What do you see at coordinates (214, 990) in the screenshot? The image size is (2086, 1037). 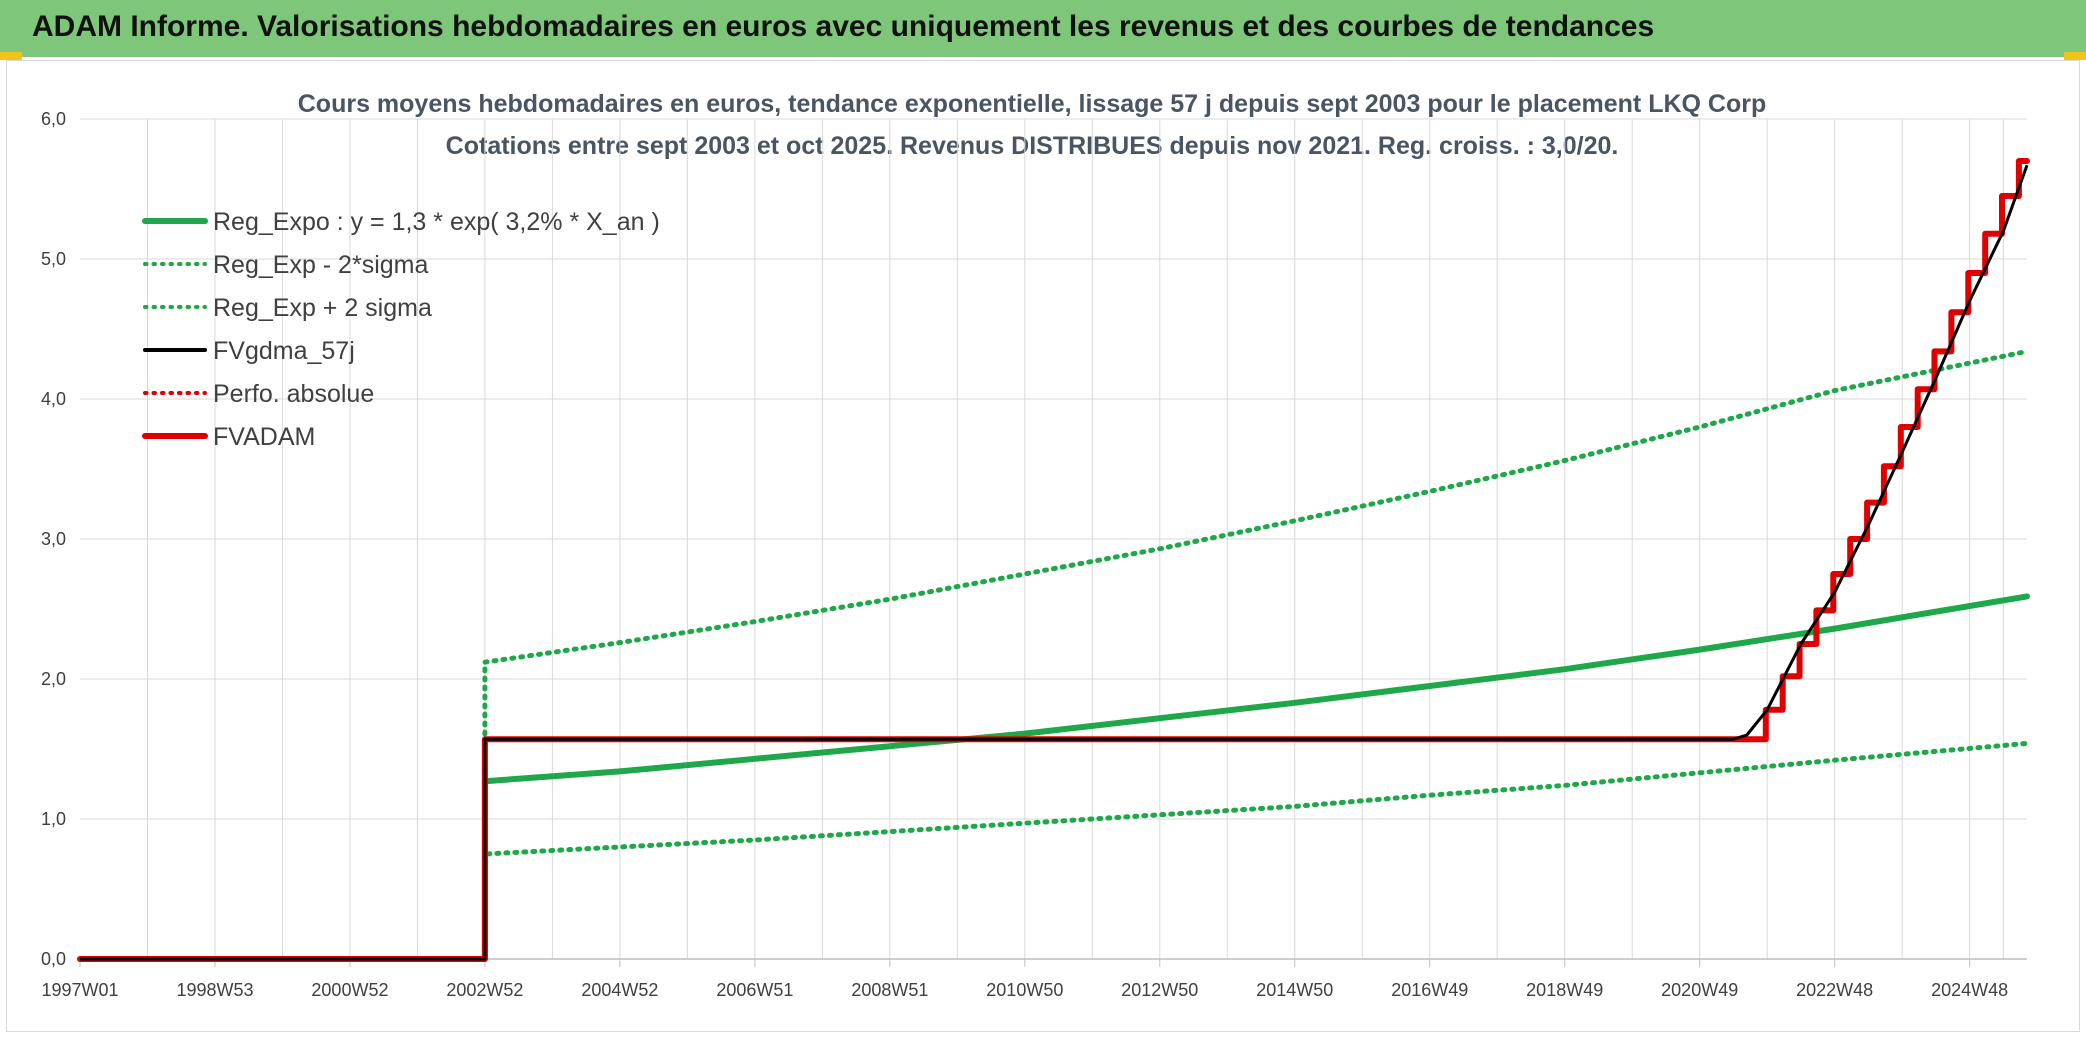 I see `x-tick-label: 1998W53` at bounding box center [214, 990].